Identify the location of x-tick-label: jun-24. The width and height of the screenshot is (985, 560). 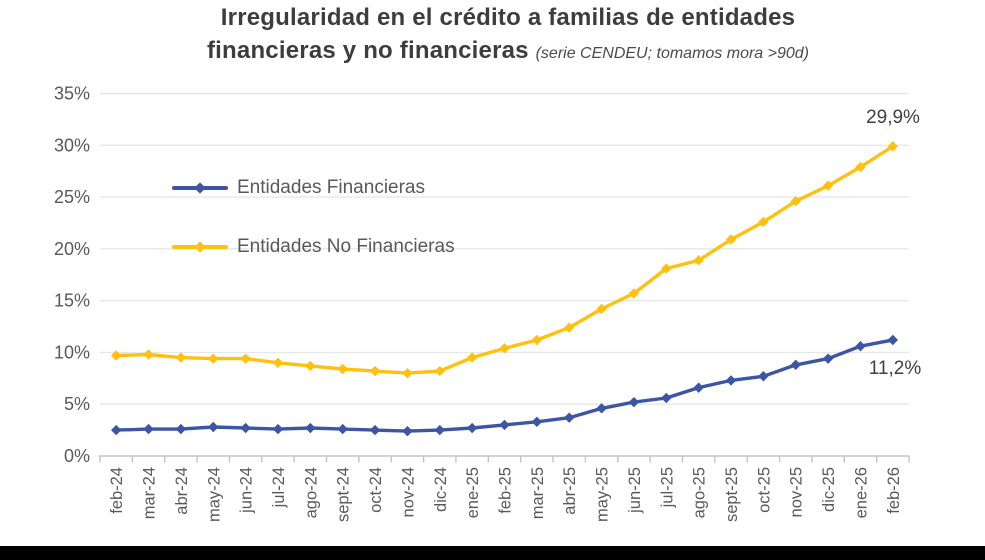
(247, 490).